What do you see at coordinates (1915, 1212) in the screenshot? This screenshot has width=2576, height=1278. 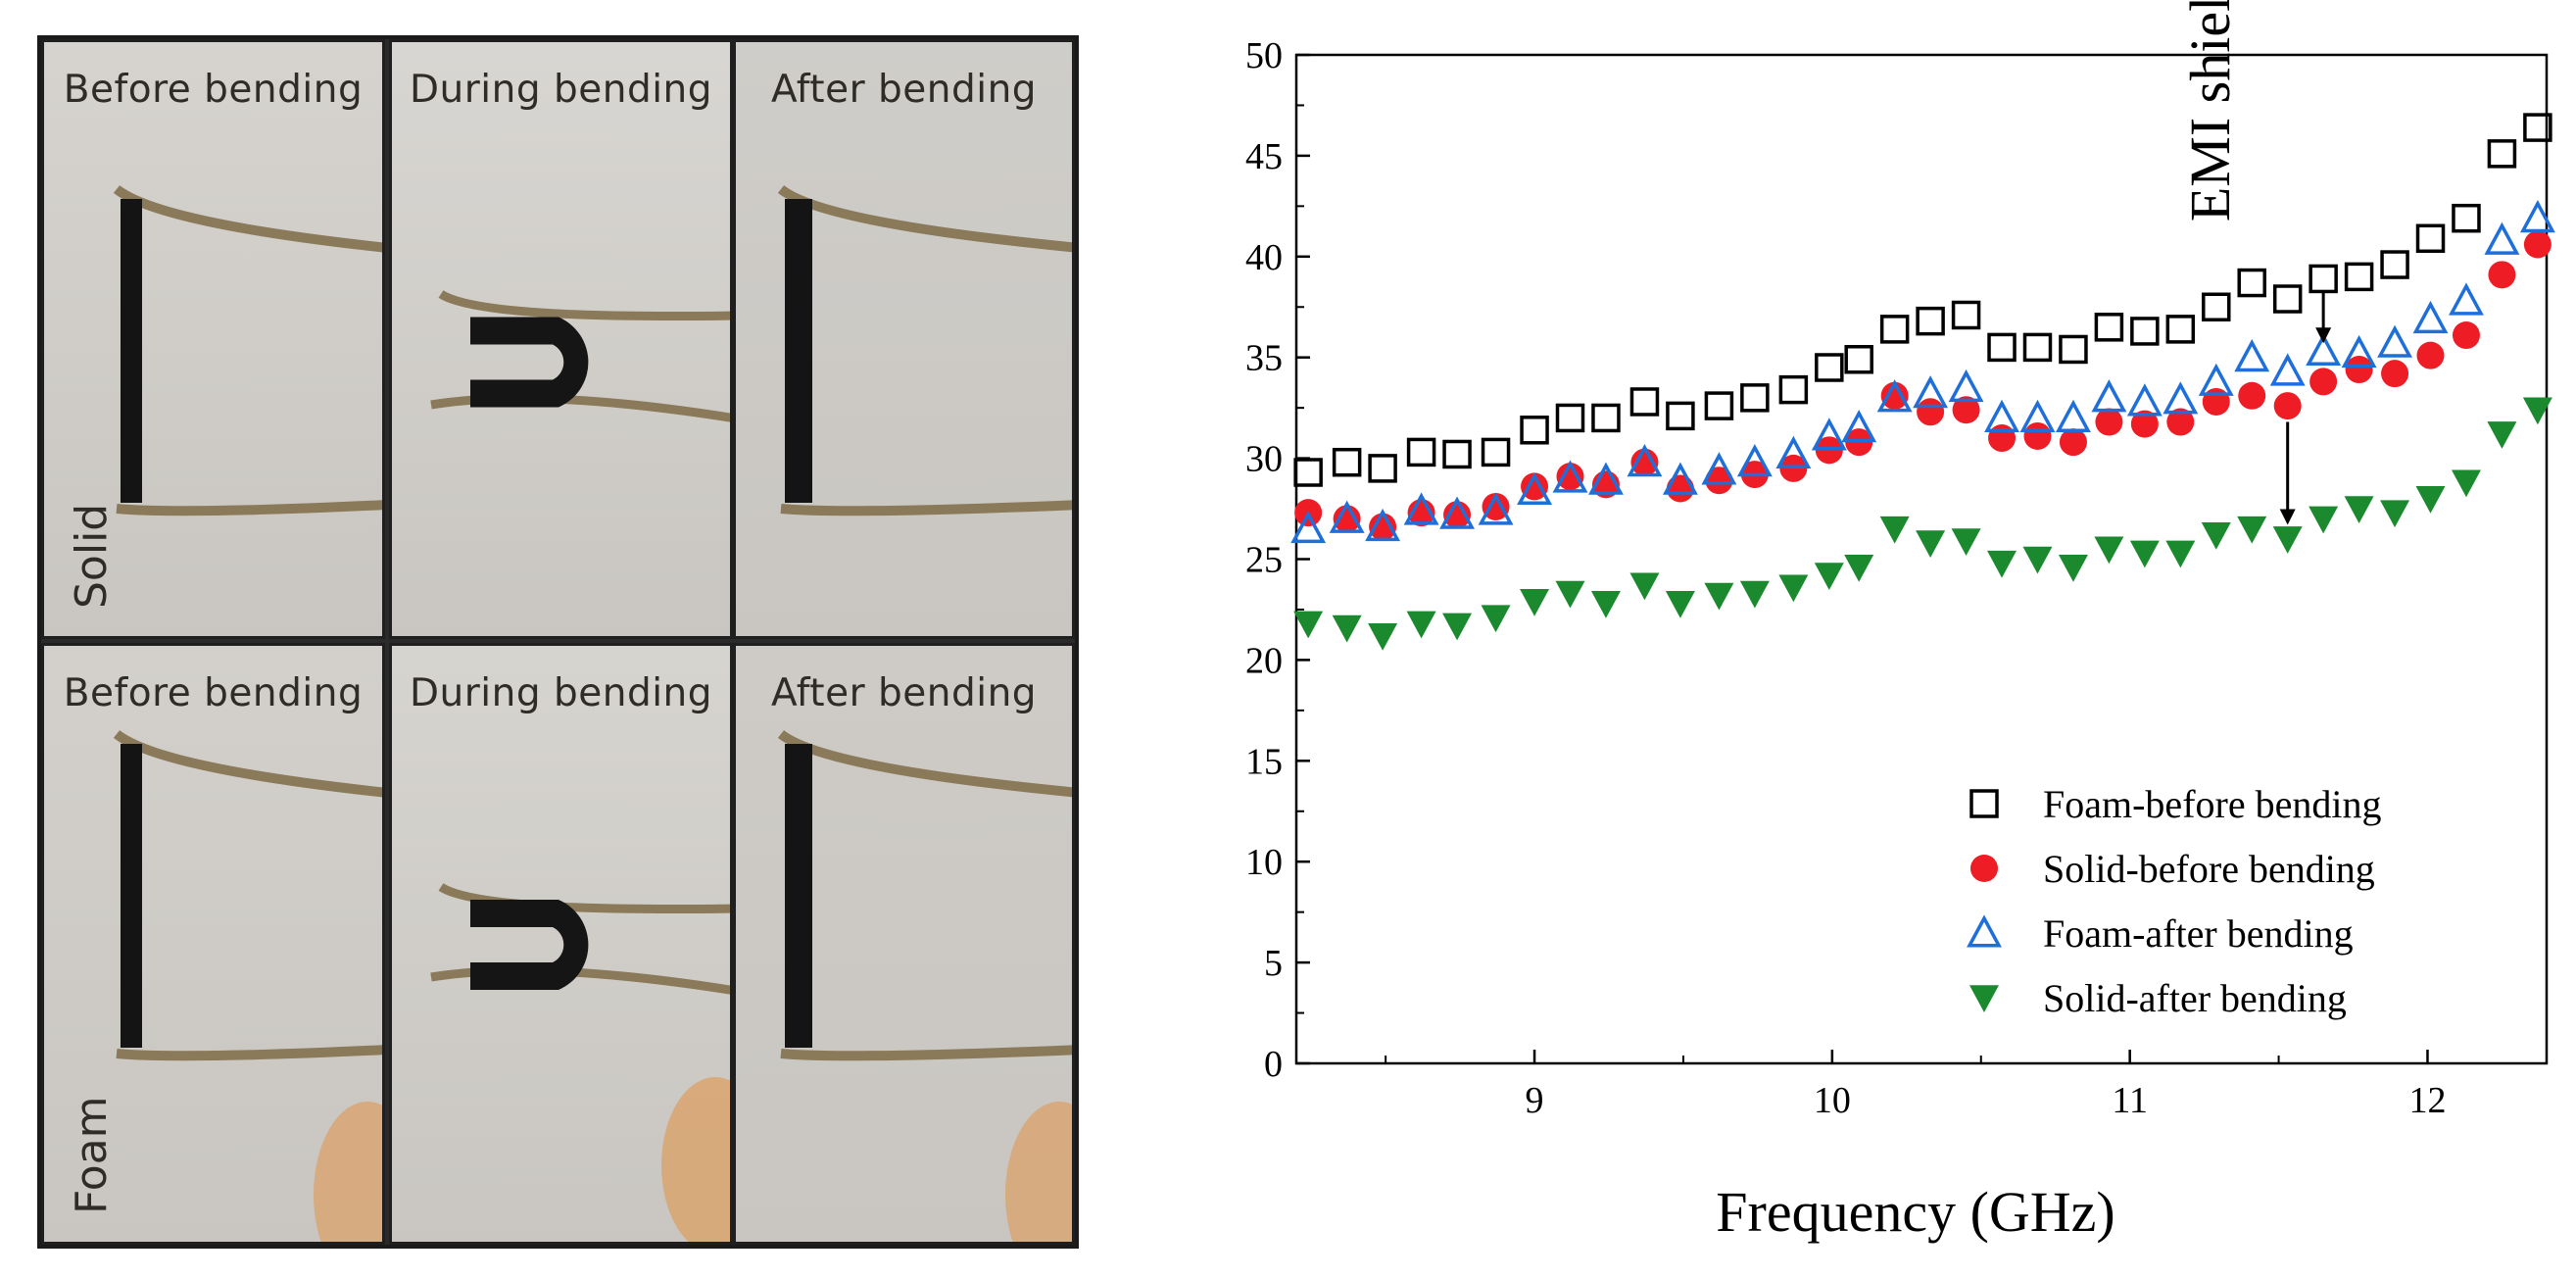 I see `x-axis-label: Frequency (GHz)` at bounding box center [1915, 1212].